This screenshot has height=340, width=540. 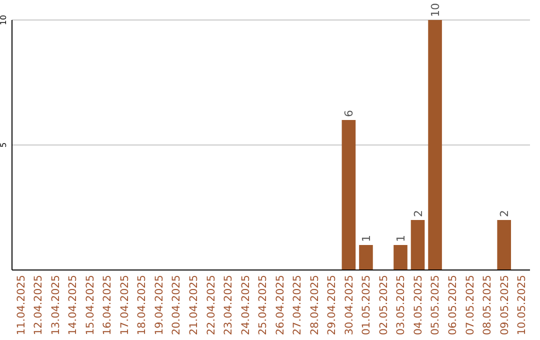 What do you see at coordinates (332, 305) in the screenshot?
I see `x-tick-label: 29.04.2025` at bounding box center [332, 305].